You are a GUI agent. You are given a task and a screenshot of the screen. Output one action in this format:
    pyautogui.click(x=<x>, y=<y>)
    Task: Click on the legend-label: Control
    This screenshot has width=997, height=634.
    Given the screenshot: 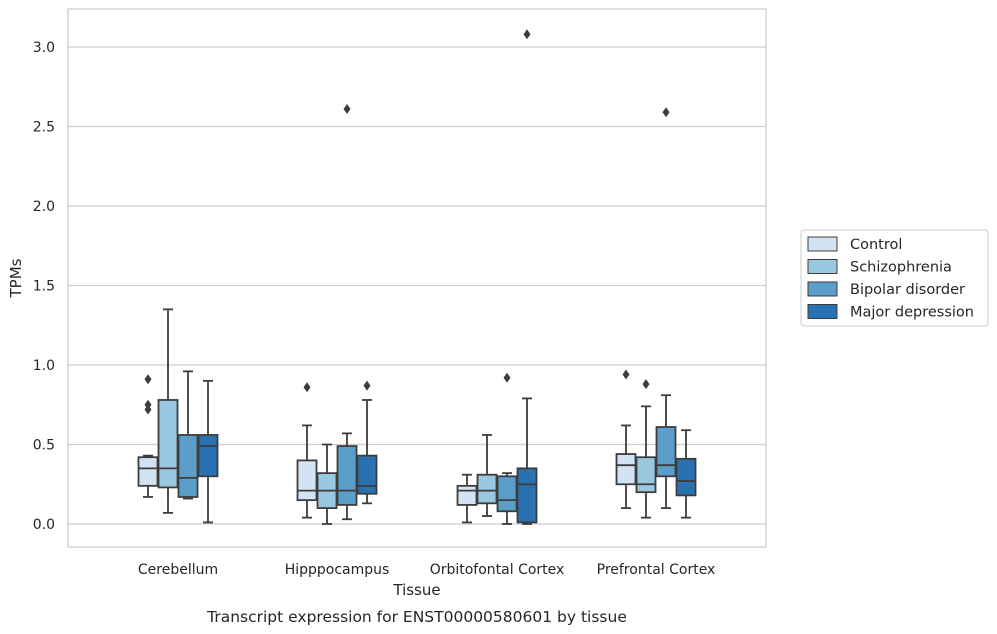 What is the action you would take?
    pyautogui.click(x=876, y=245)
    